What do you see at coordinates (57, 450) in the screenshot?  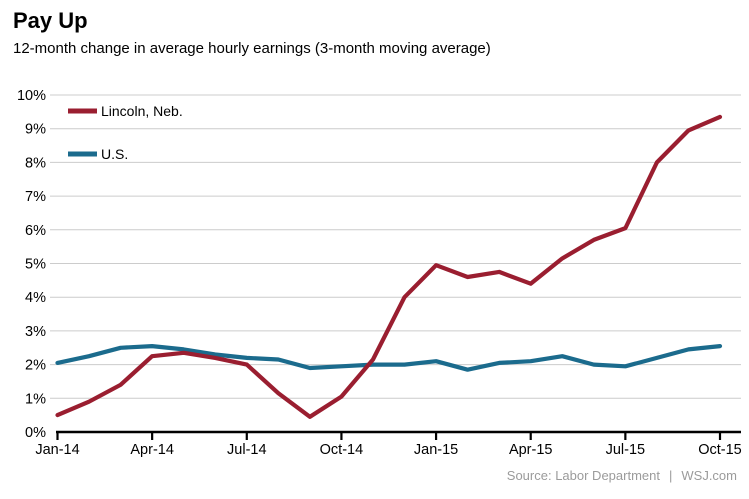 I see `x-axis-label: Jan-14` at bounding box center [57, 450].